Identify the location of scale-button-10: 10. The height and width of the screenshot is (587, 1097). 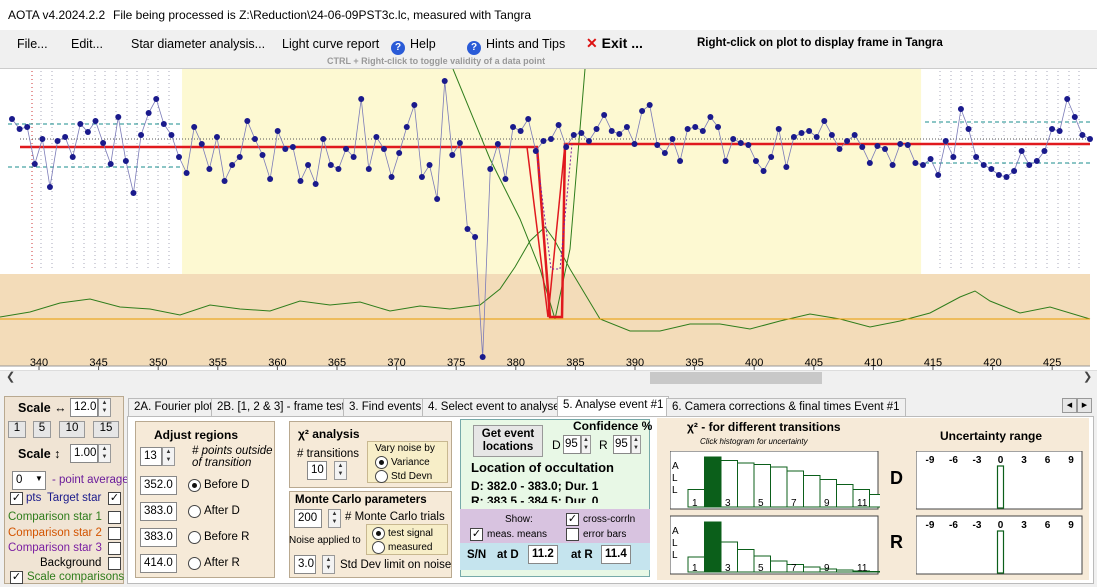
(72, 429).